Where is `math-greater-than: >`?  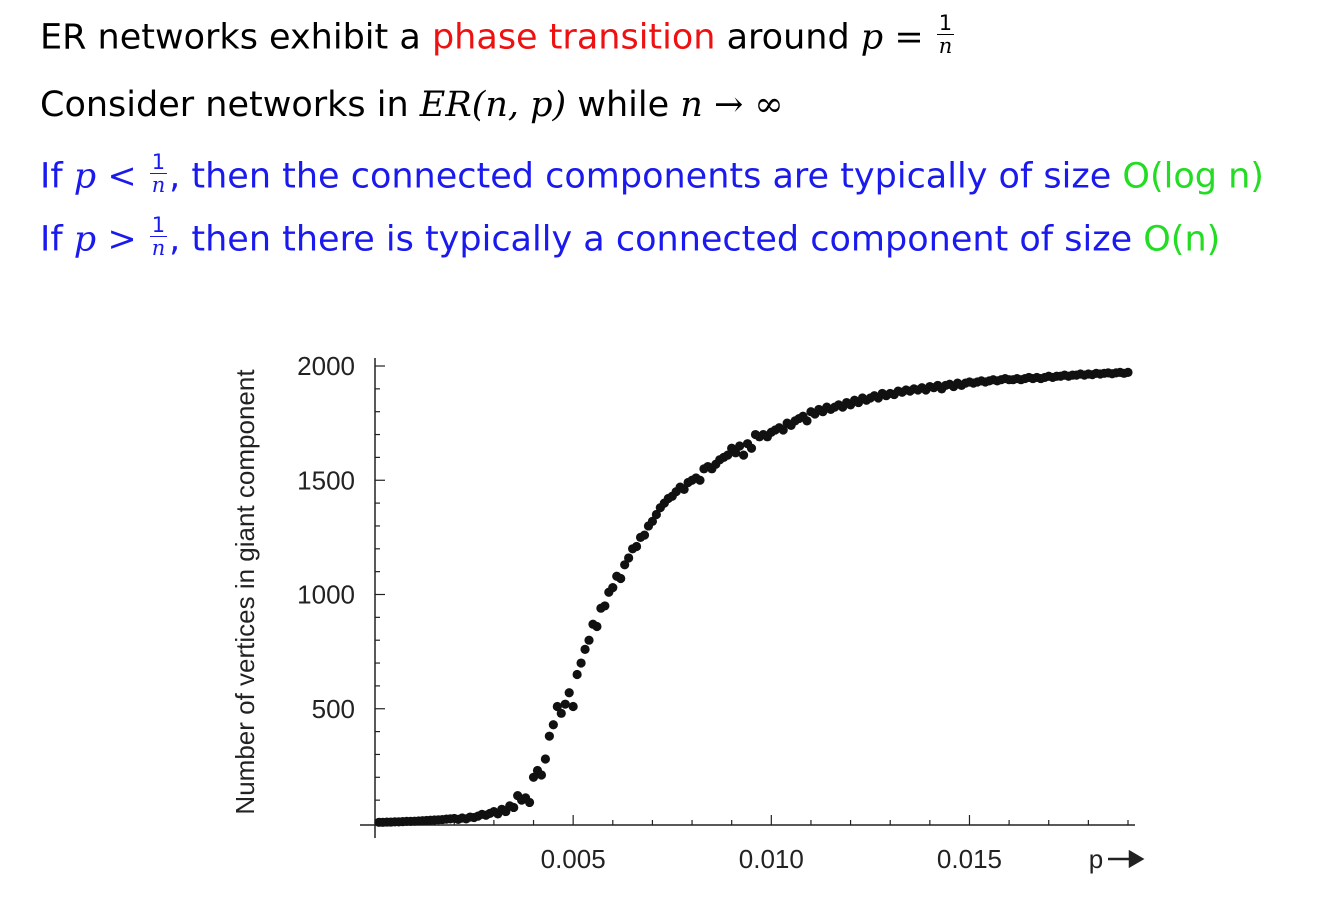 math-greater-than: > is located at coordinates (122, 239).